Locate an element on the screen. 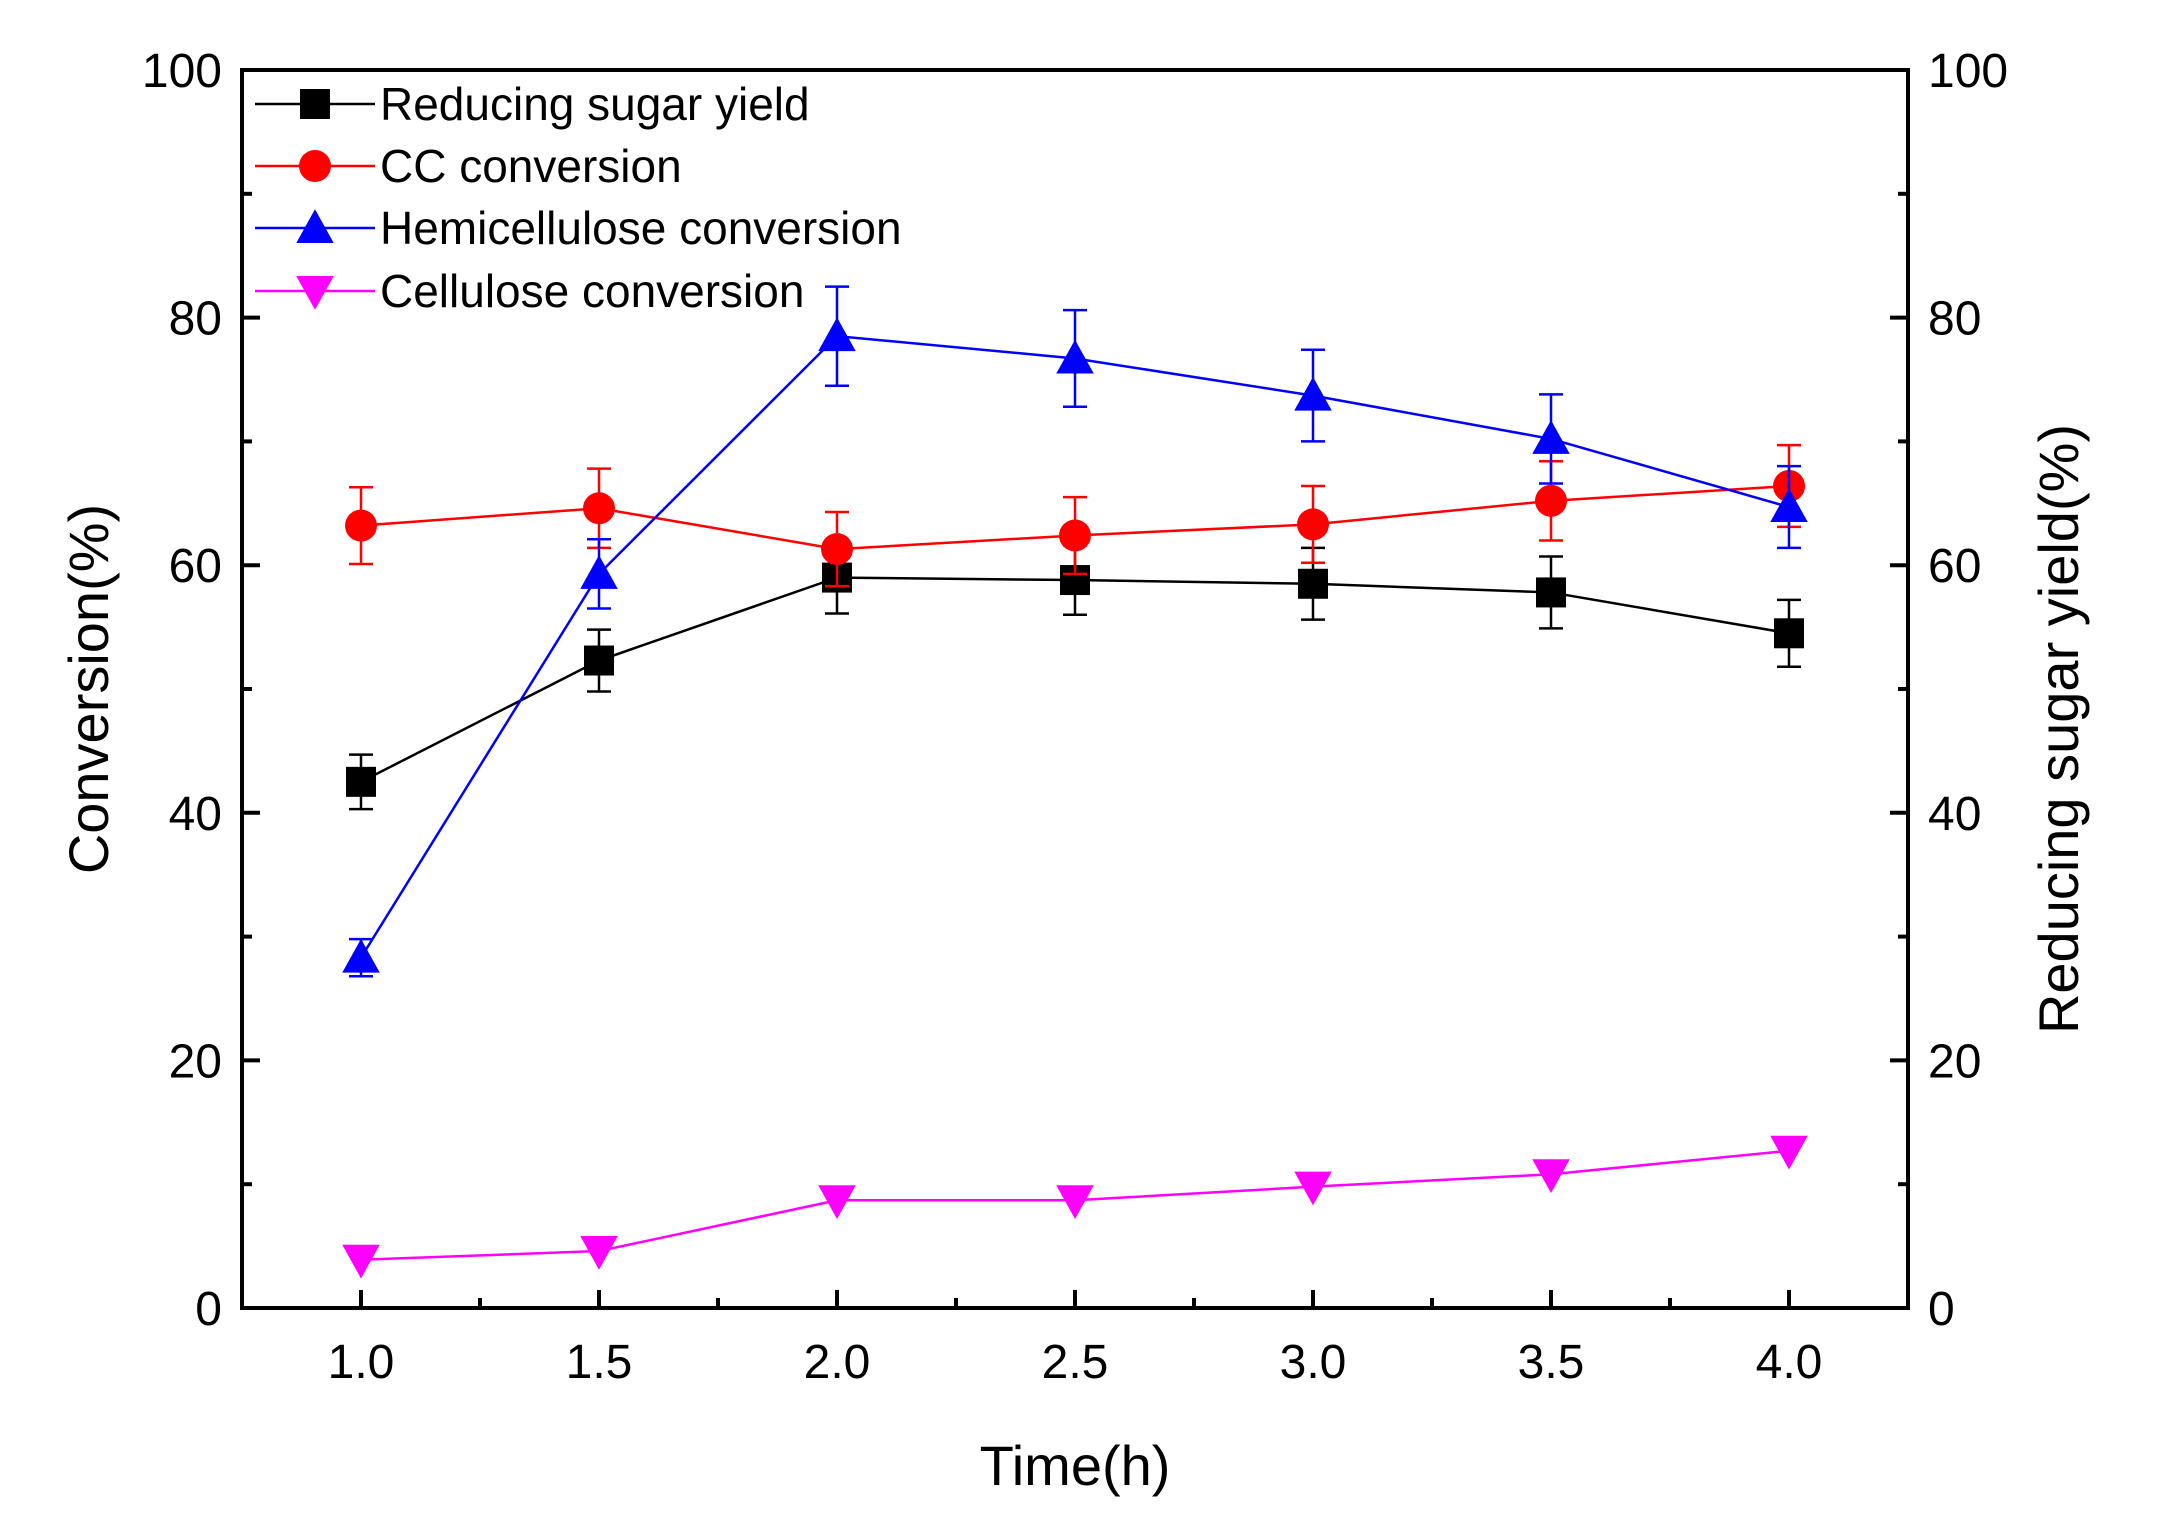  x-tick-label: 1.0 is located at coordinates (361, 1362).